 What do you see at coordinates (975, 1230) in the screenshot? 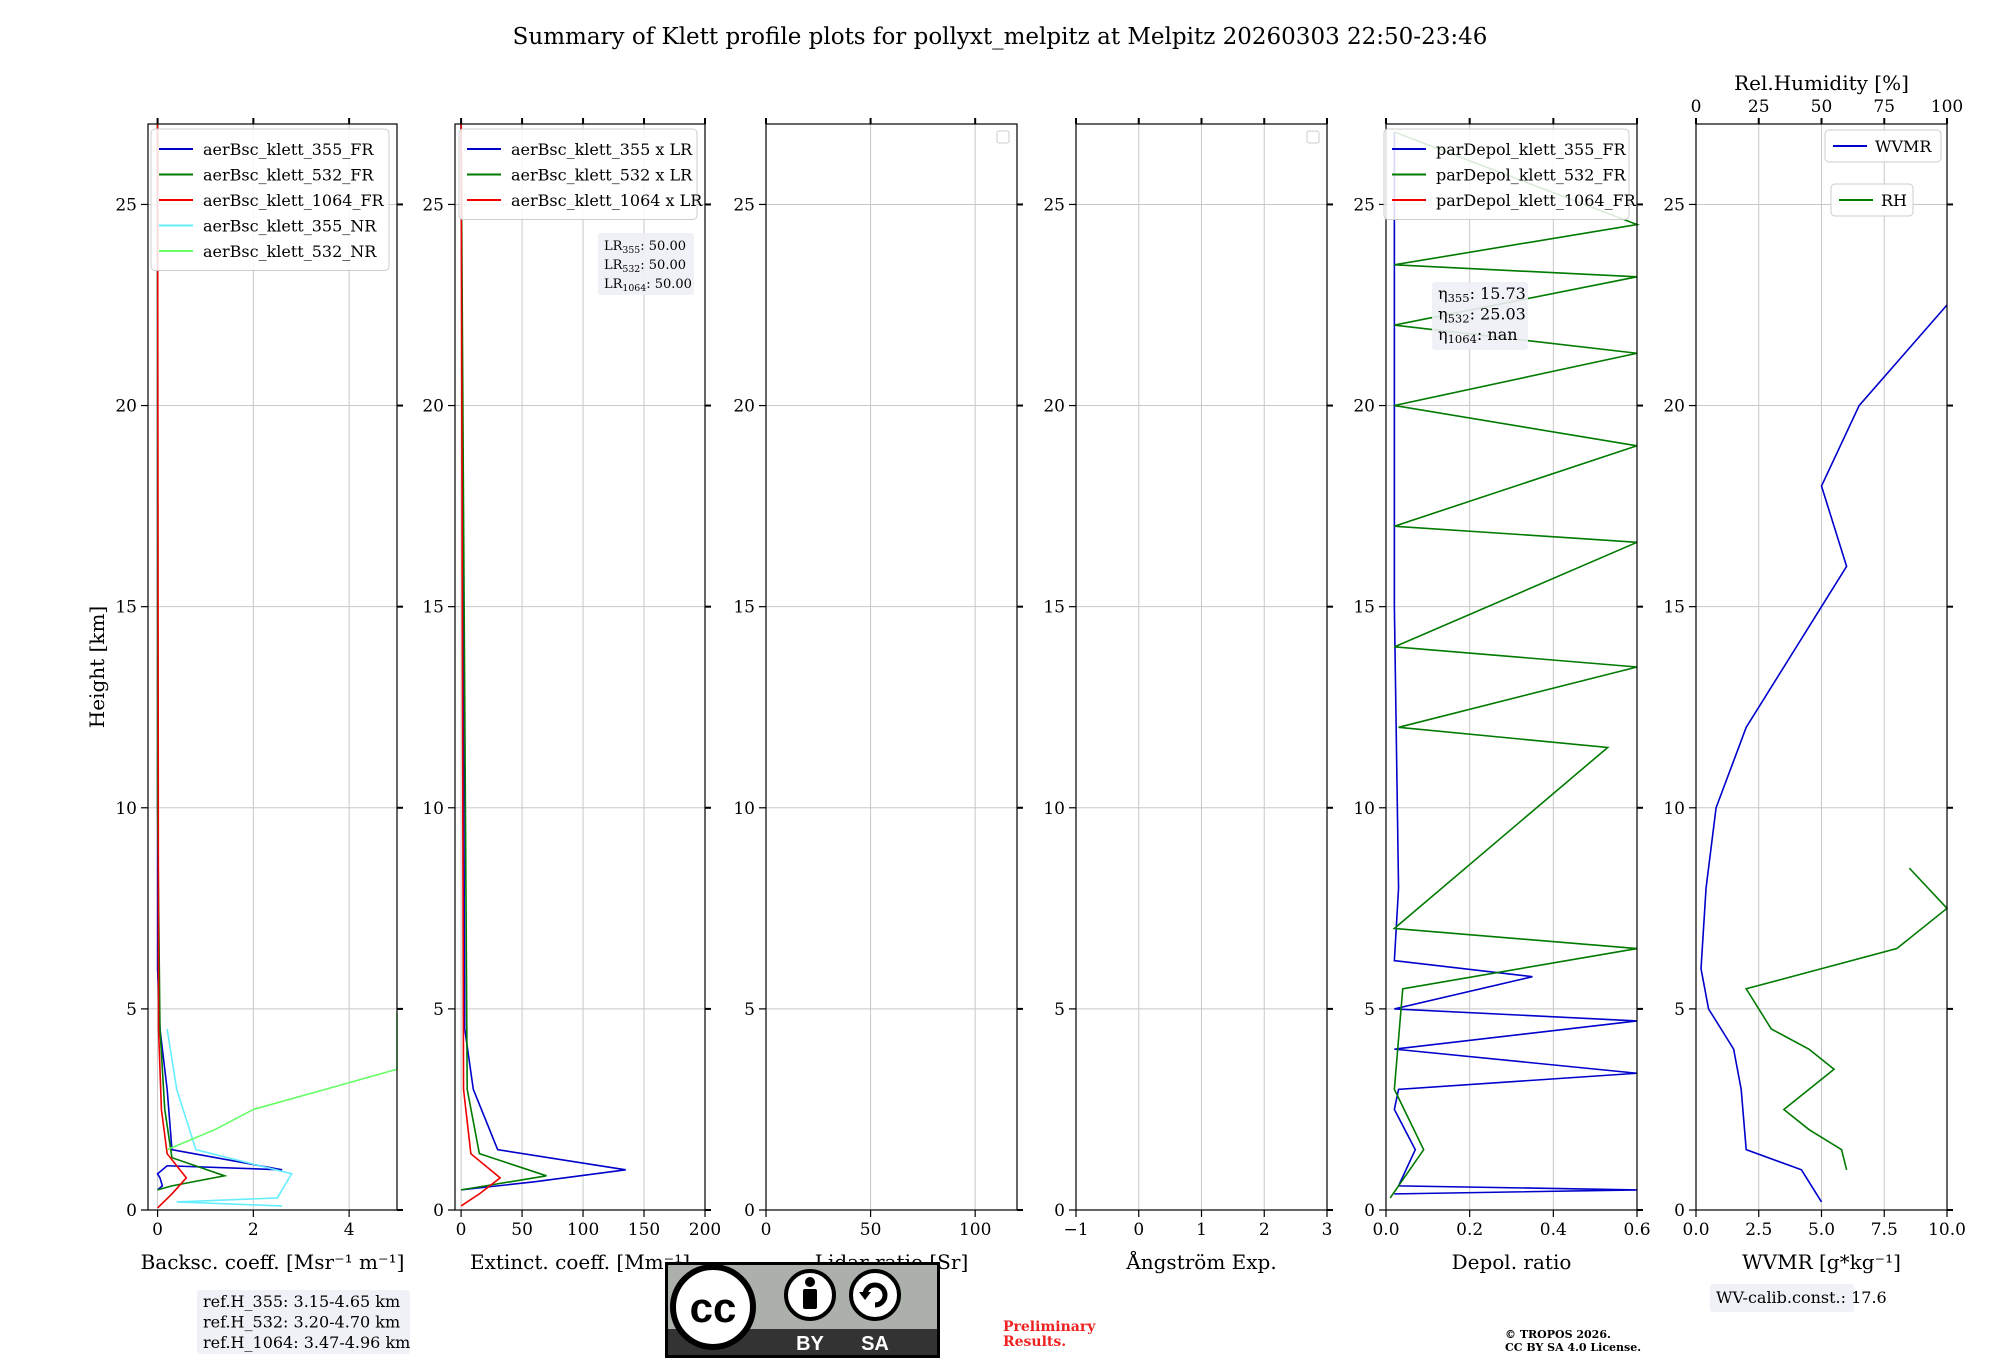
I see `x-tick-label: 100` at bounding box center [975, 1230].